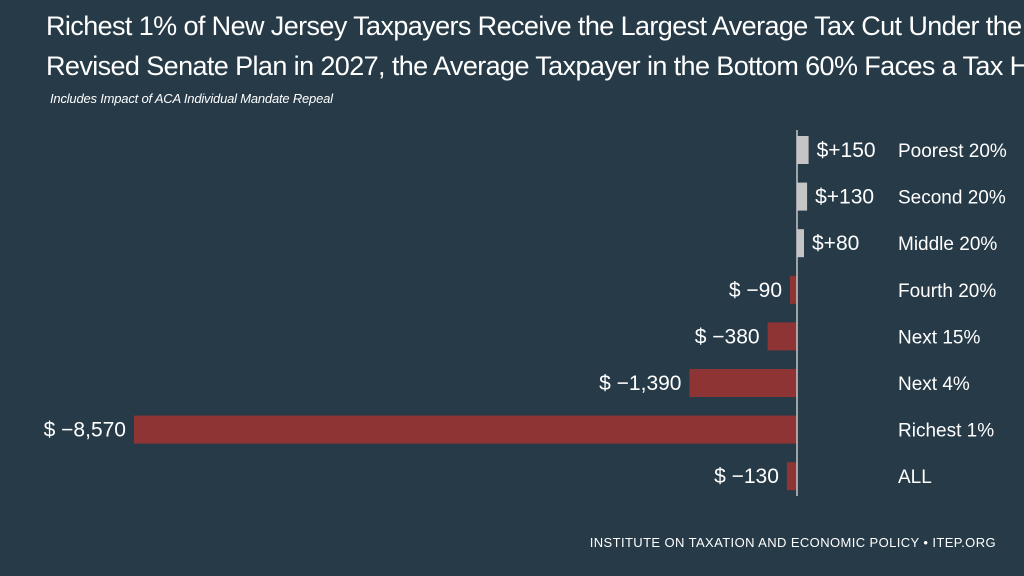 This screenshot has width=1024, height=576. Describe the element at coordinates (85, 430) in the screenshot. I see `value-label: $ −8,570` at that location.